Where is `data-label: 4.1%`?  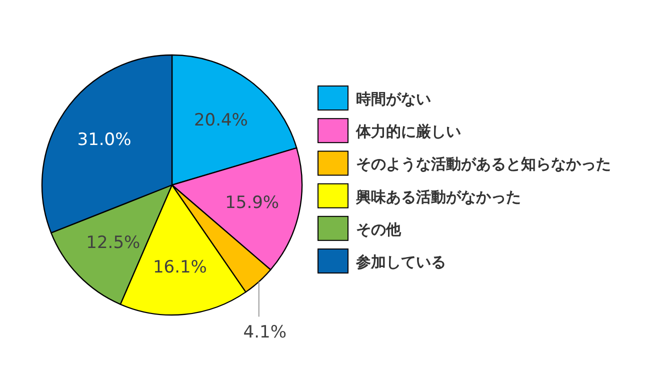
data-label: 4.1% is located at coordinates (264, 332).